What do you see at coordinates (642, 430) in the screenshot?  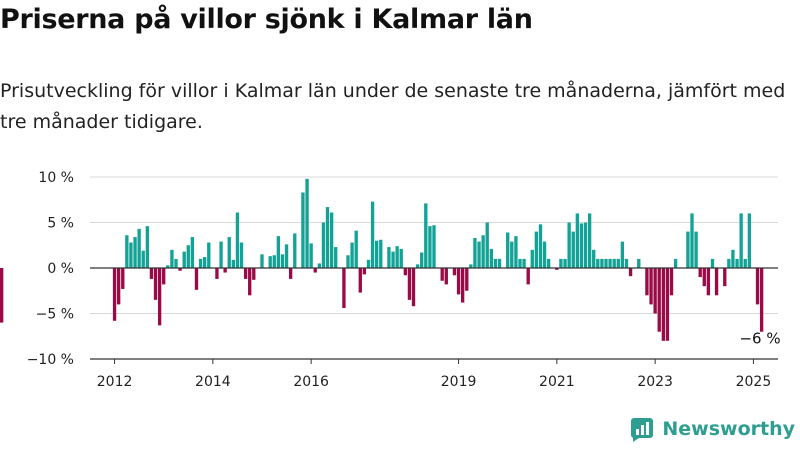 I see `newsworthy-logo-icon` at bounding box center [642, 430].